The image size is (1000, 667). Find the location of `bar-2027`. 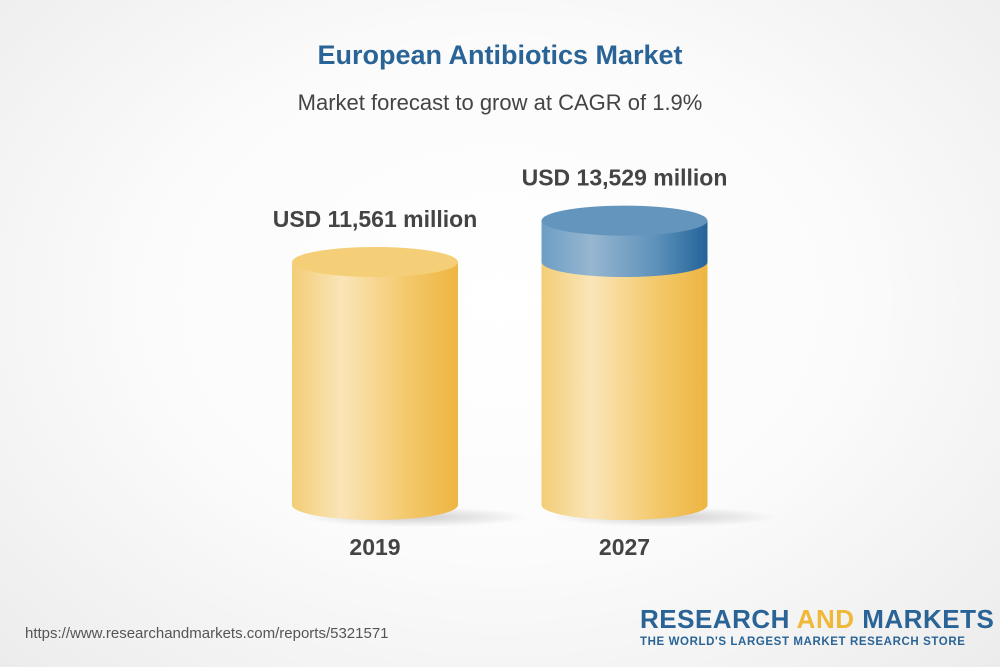

bar-2027 is located at coordinates (624, 391).